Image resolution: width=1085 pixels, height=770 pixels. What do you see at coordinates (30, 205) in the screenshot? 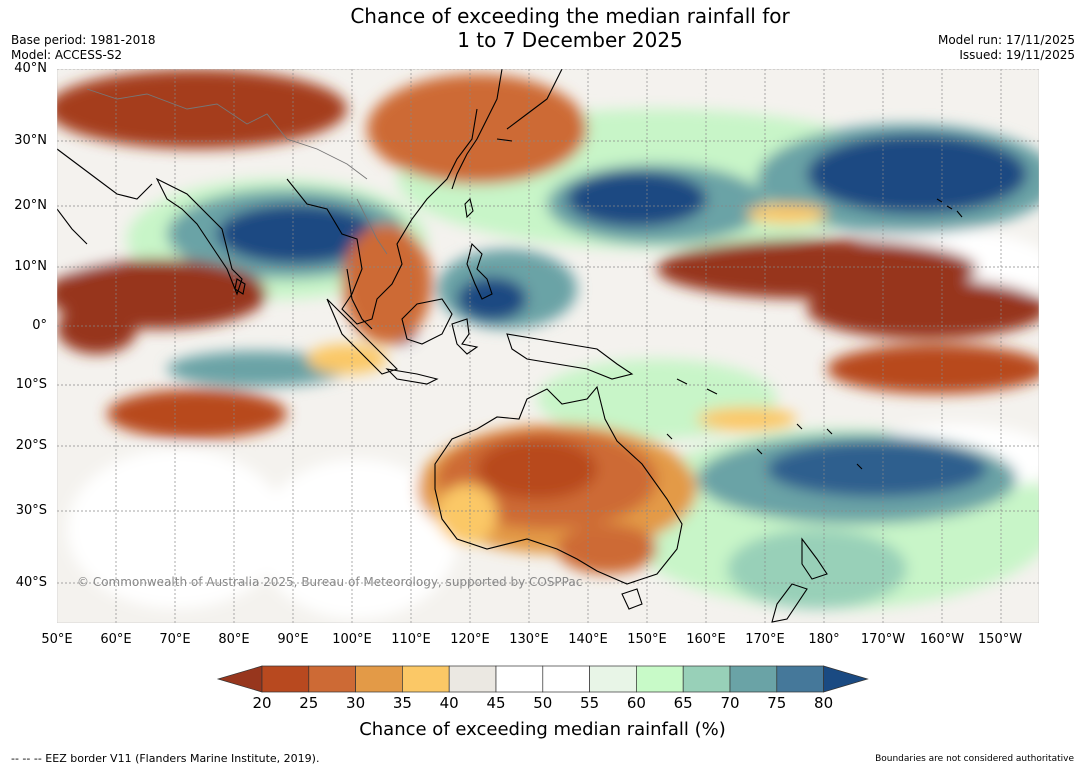
I see `lat-label: 20°N` at bounding box center [30, 205].